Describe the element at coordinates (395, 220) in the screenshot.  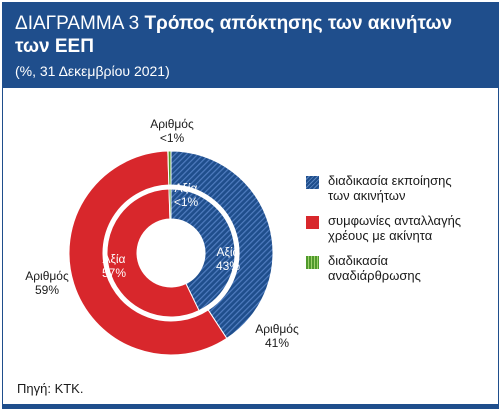
I see `legend-label-debt-swap-1: συμφωνίες ανταλλαγής` at that location.